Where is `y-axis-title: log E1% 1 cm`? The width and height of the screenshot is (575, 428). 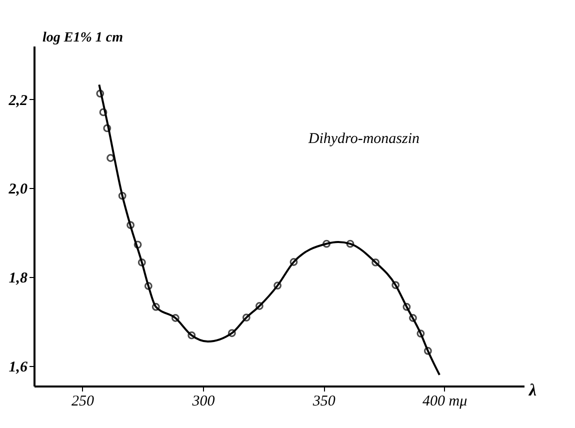
y-axis-title: log E1% 1 cm is located at coordinates (83, 38).